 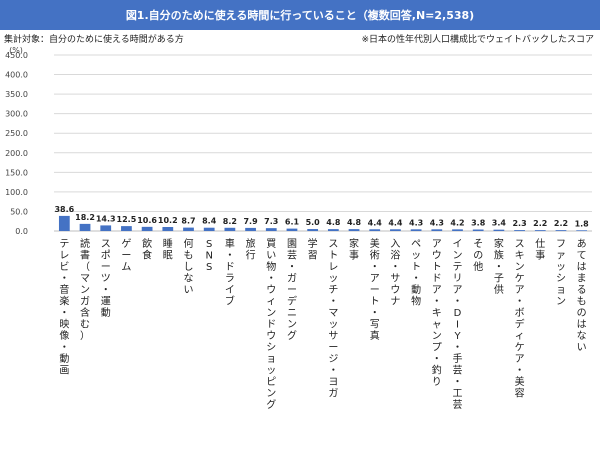 What do you see at coordinates (230, 272) in the screenshot?
I see `x-category-label: 車・ドライブ` at bounding box center [230, 272].